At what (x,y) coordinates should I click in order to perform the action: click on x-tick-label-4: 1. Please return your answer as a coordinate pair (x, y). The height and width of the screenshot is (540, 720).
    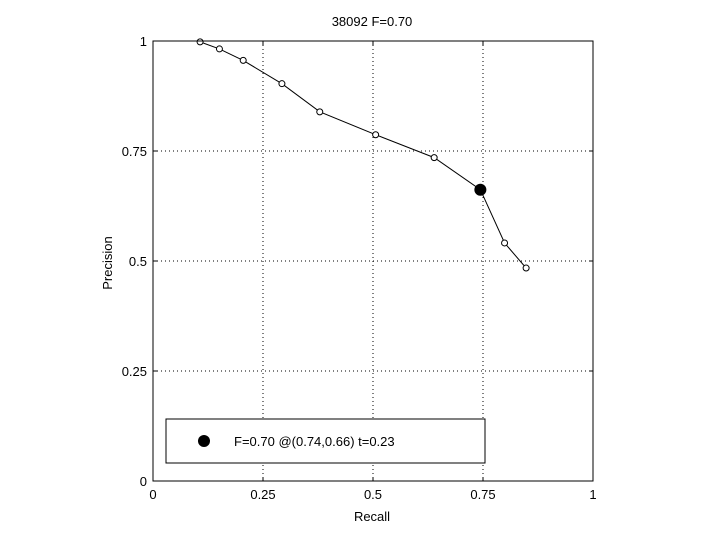
    Looking at the image, I should click on (592, 494).